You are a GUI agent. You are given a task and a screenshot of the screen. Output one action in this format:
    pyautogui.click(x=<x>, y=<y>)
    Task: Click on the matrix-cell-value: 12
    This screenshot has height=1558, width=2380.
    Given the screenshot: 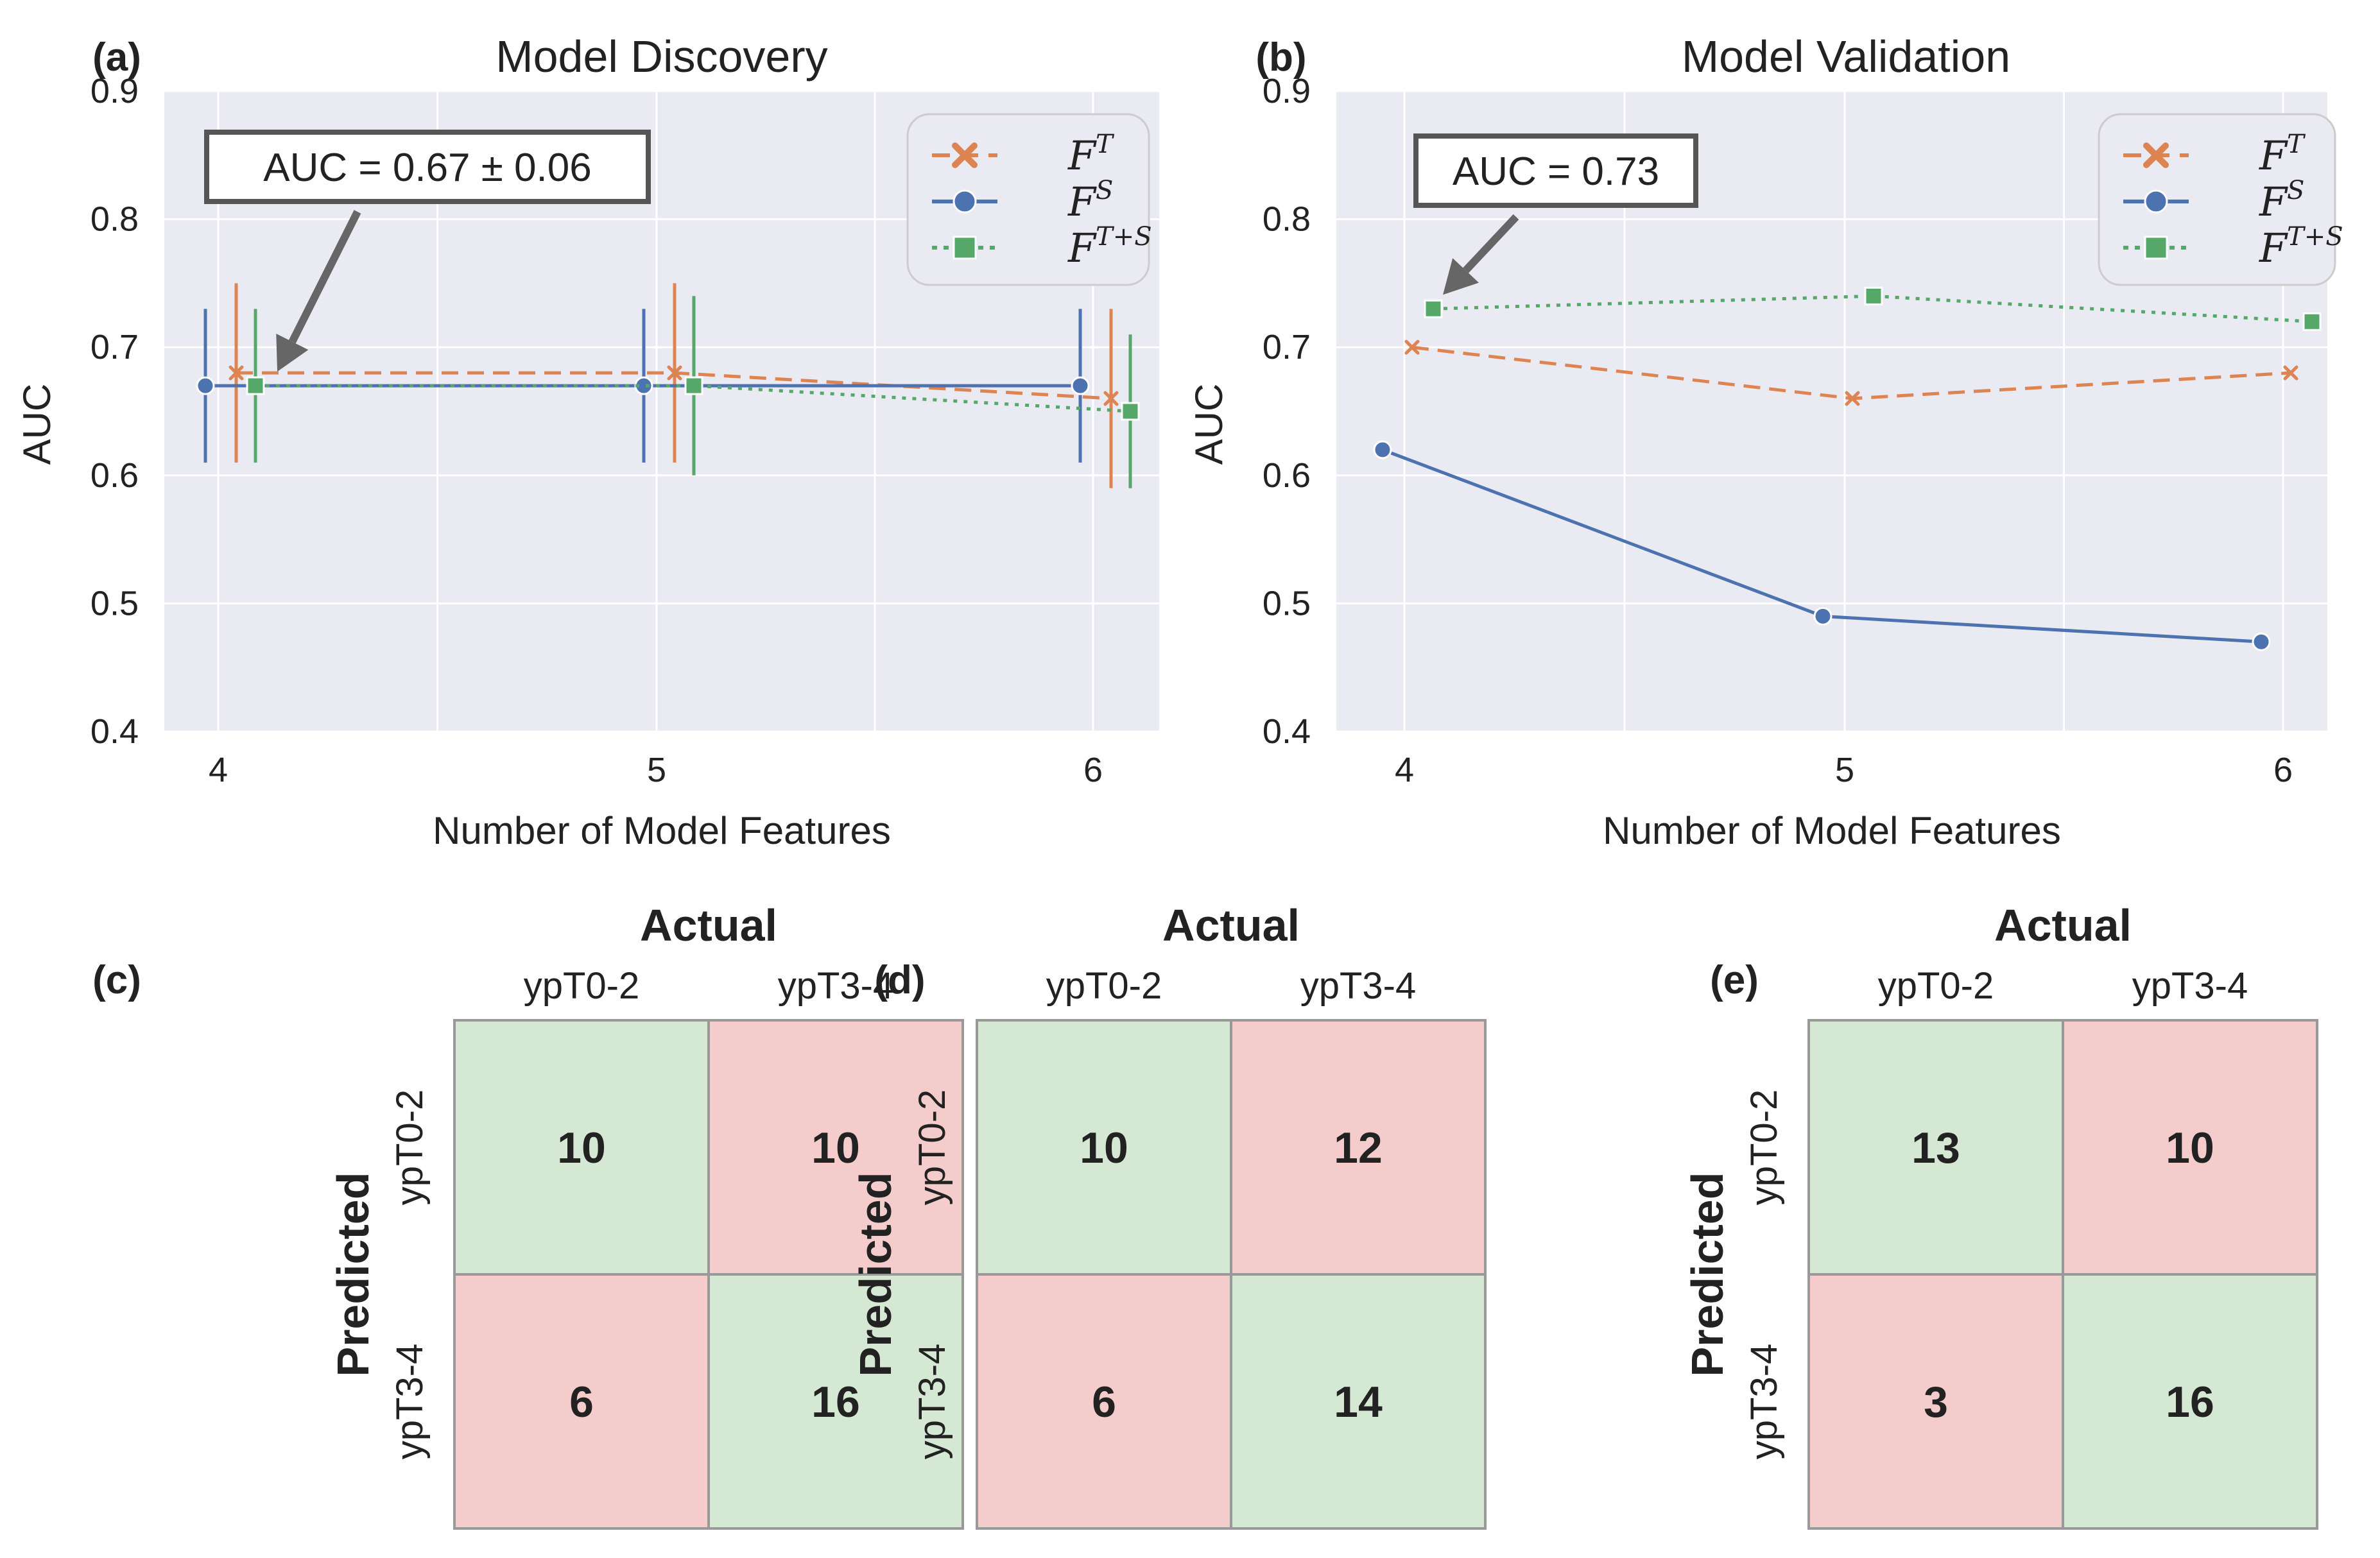 What is the action you would take?
    pyautogui.click(x=1358, y=1148)
    